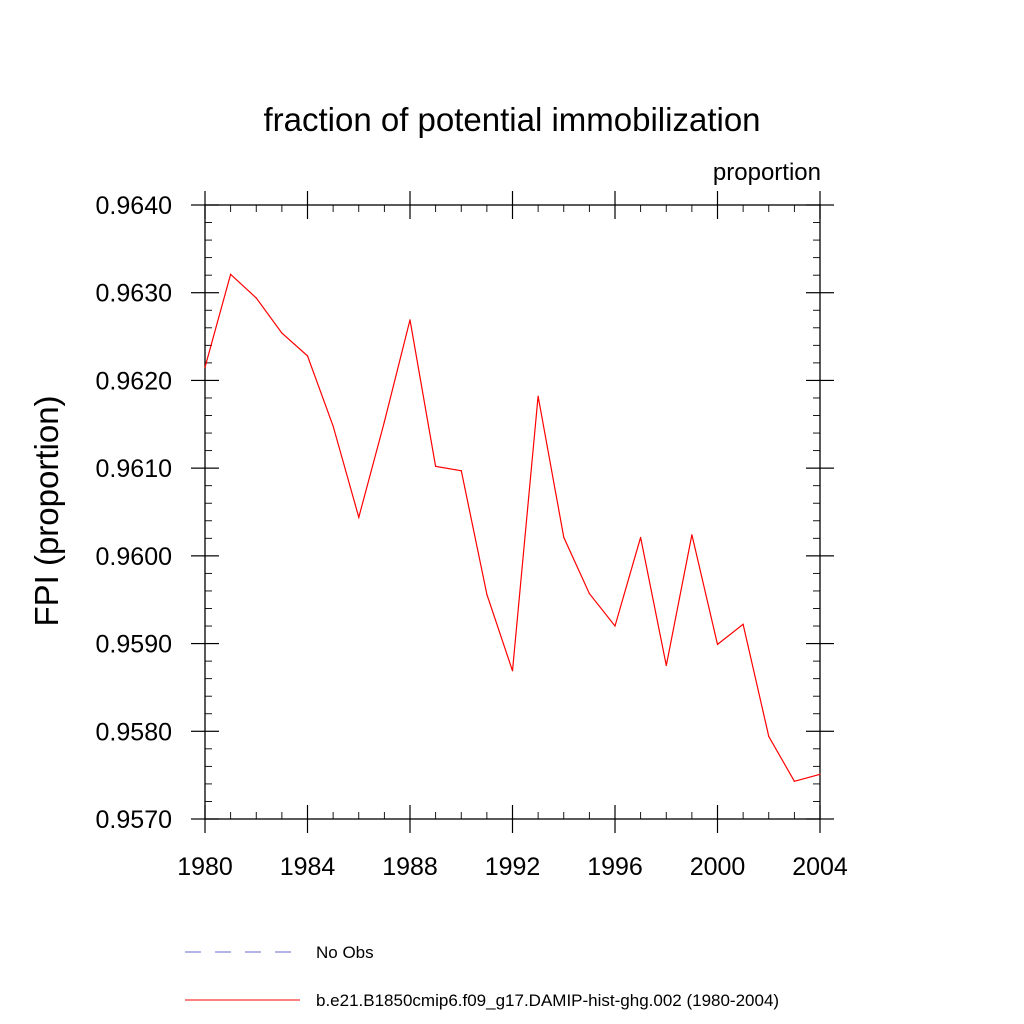 This screenshot has width=1024, height=1024. What do you see at coordinates (767, 172) in the screenshot?
I see `unit-label: proportion` at bounding box center [767, 172].